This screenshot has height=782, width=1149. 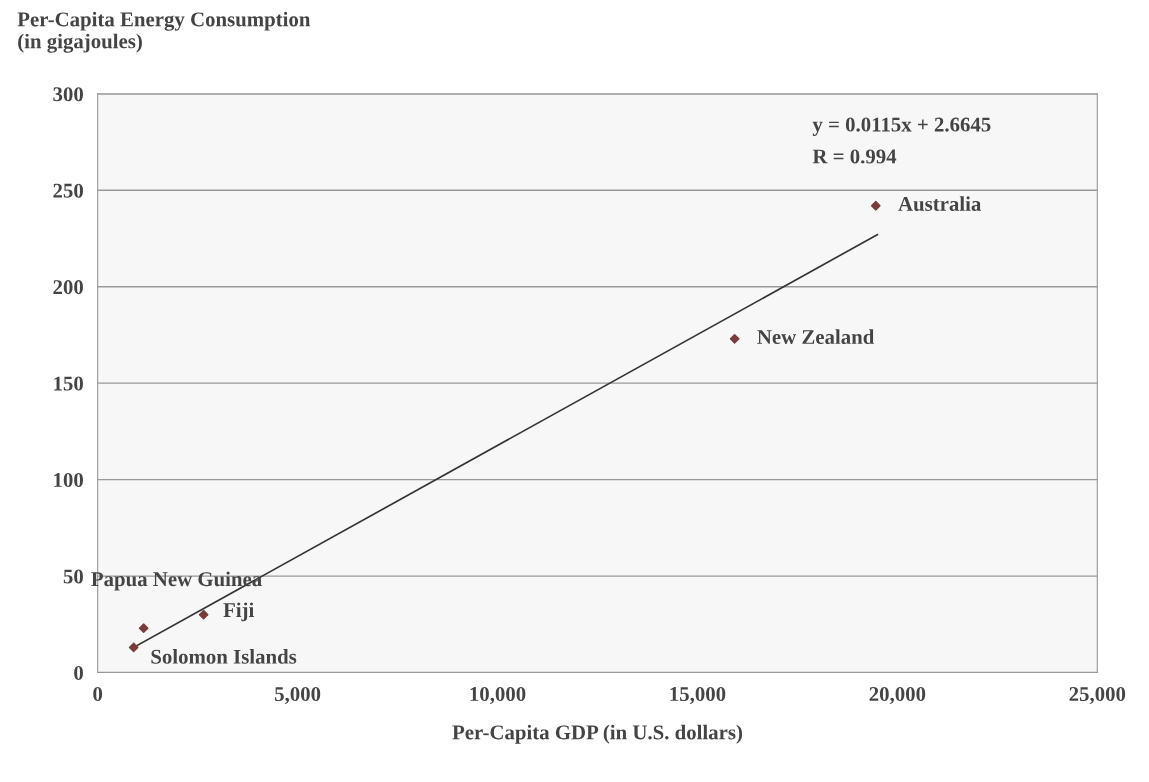 I want to click on x-tick-label: 15,000, so click(x=698, y=696).